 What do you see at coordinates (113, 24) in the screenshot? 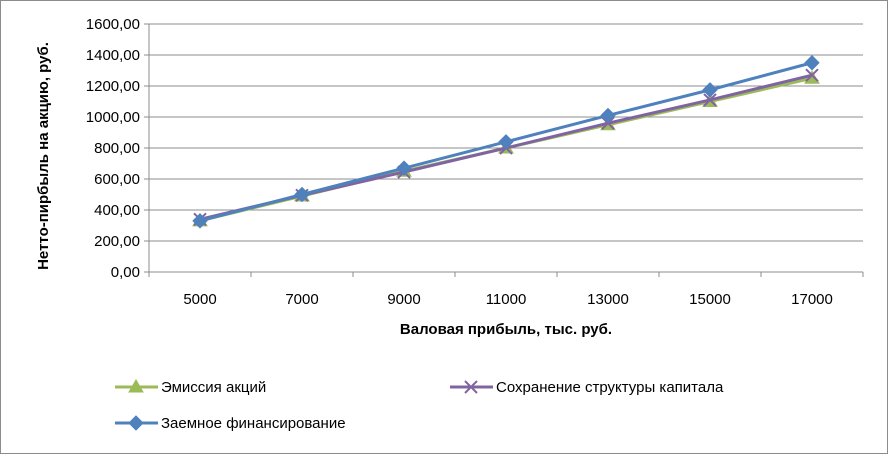
I see `y-tick-label: 1600,00` at bounding box center [113, 24].